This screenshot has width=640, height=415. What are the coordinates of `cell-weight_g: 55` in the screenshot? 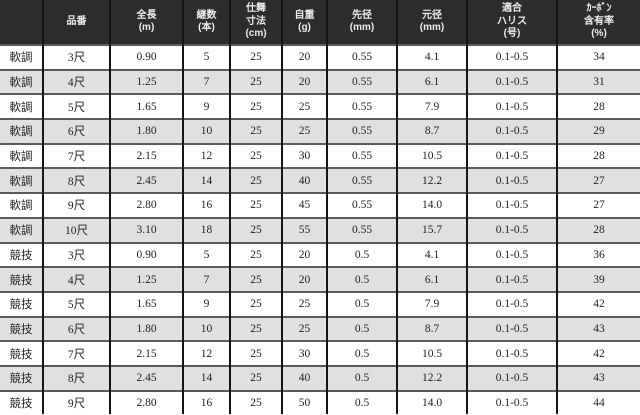 It's located at (304, 229).